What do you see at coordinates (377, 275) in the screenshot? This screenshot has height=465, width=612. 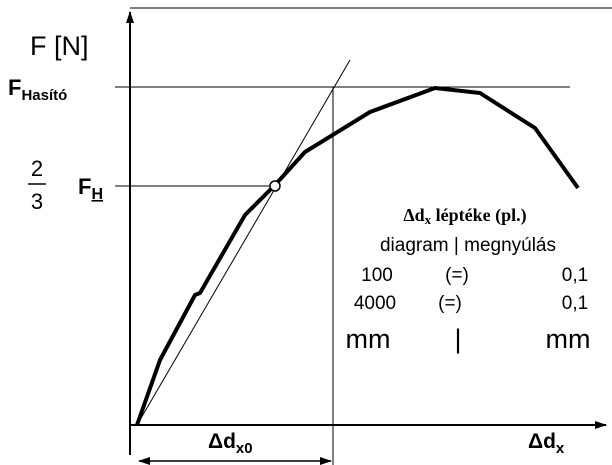 I see `scale-cell: 100` at bounding box center [377, 275].